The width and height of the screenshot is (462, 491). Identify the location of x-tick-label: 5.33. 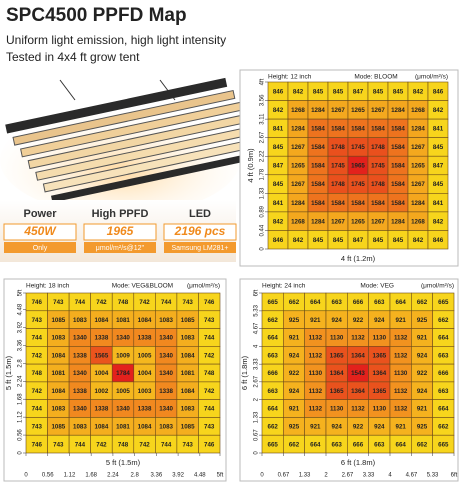
(433, 476).